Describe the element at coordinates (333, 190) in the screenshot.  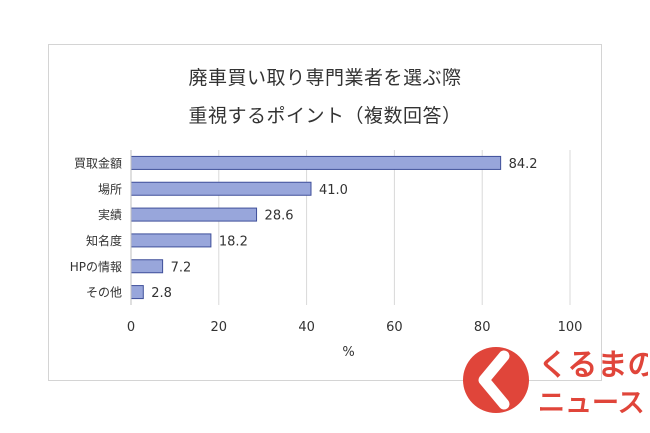
I see `data-label: 41.0` at that location.